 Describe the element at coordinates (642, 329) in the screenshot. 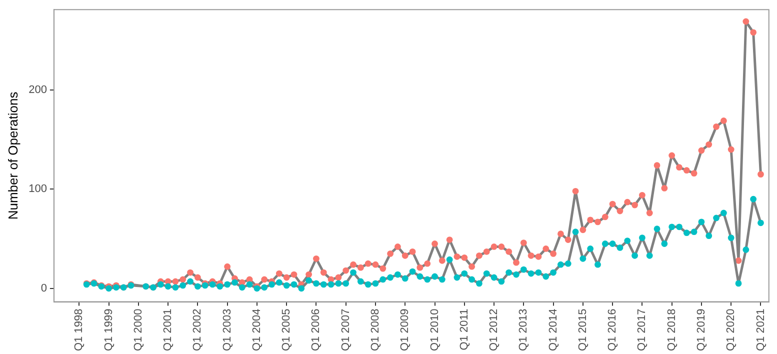

I see `x-tick-label: Q1 2017` at that location.